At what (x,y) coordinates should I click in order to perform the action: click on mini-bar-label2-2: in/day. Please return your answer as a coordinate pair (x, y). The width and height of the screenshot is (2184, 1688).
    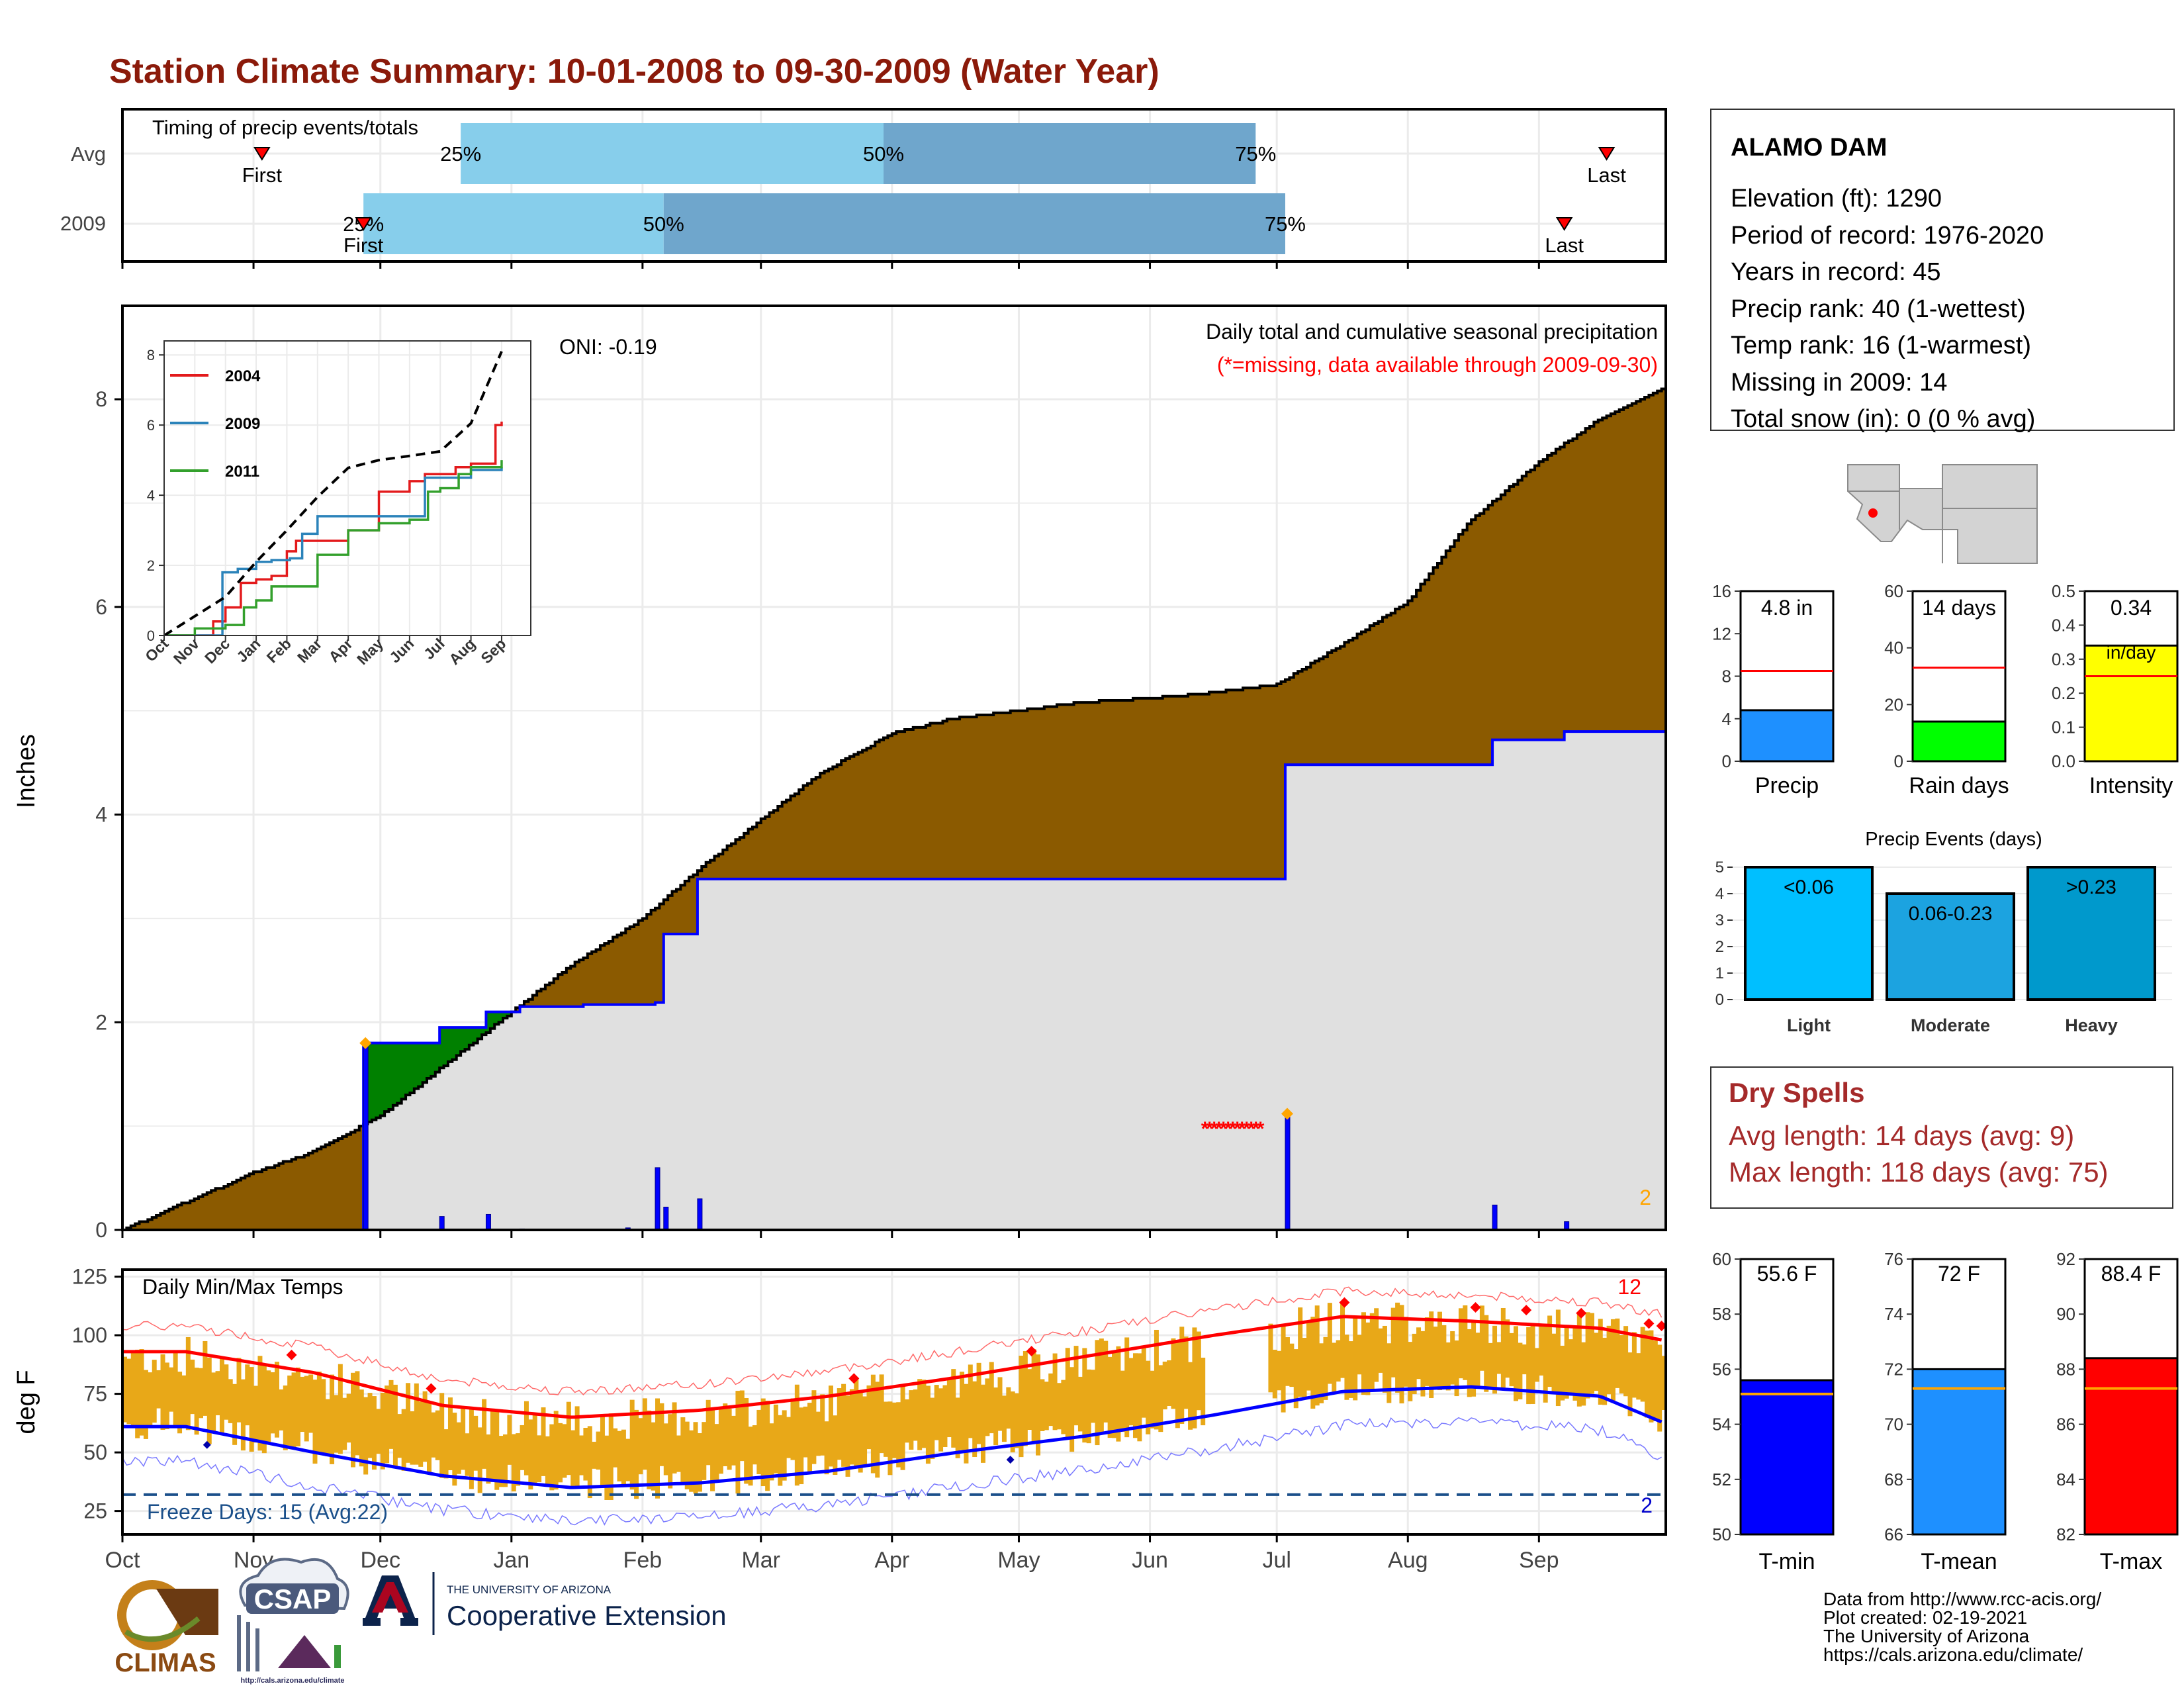
    Looking at the image, I should click on (2131, 652).